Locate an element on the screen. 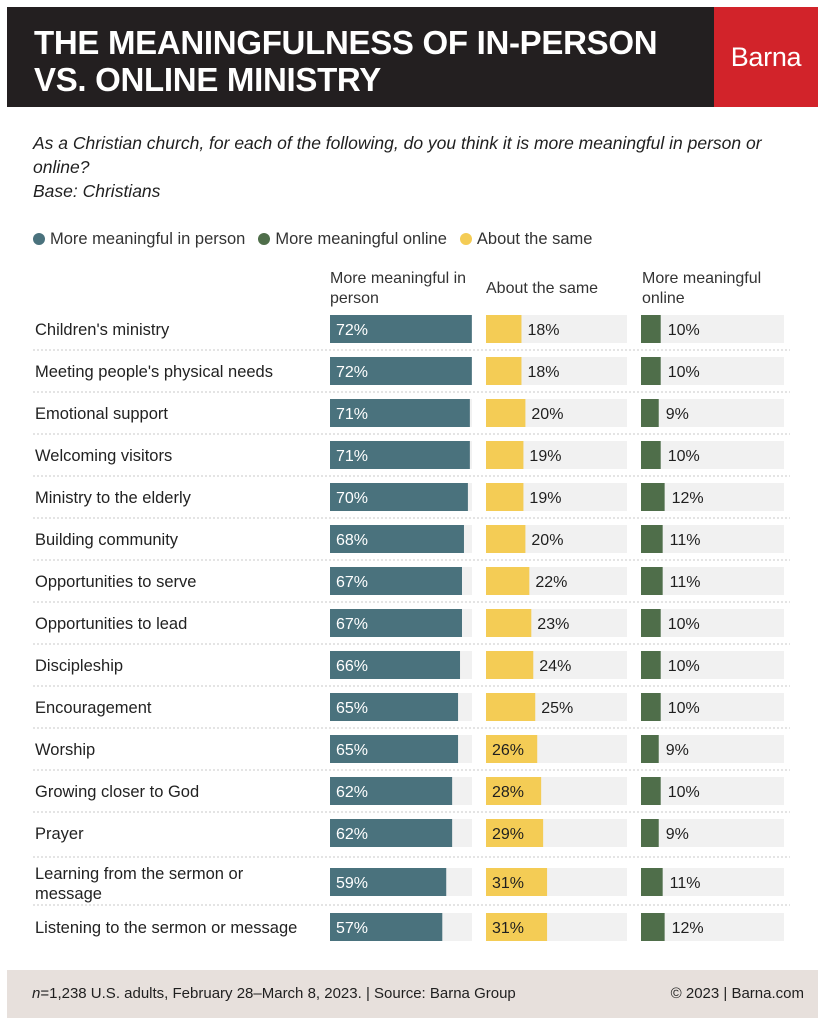  data-label: 12% is located at coordinates (688, 928).